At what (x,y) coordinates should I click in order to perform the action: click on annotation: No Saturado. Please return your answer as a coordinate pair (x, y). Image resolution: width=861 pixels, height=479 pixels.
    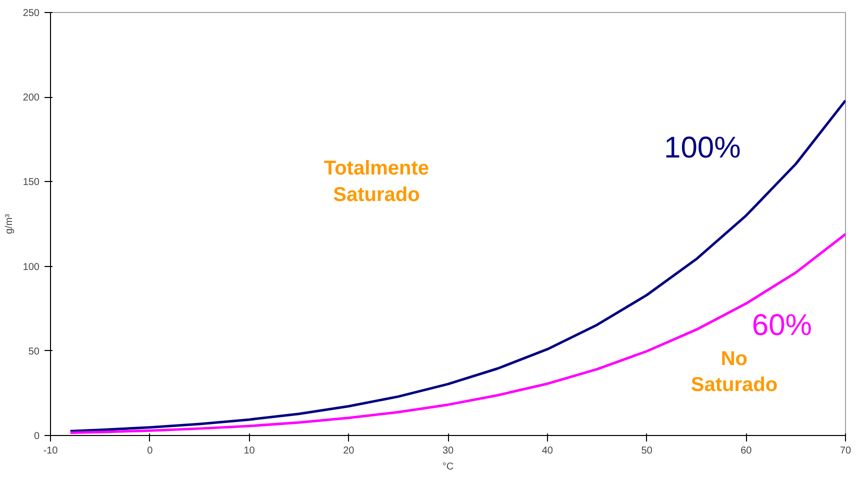
    Looking at the image, I should click on (734, 372).